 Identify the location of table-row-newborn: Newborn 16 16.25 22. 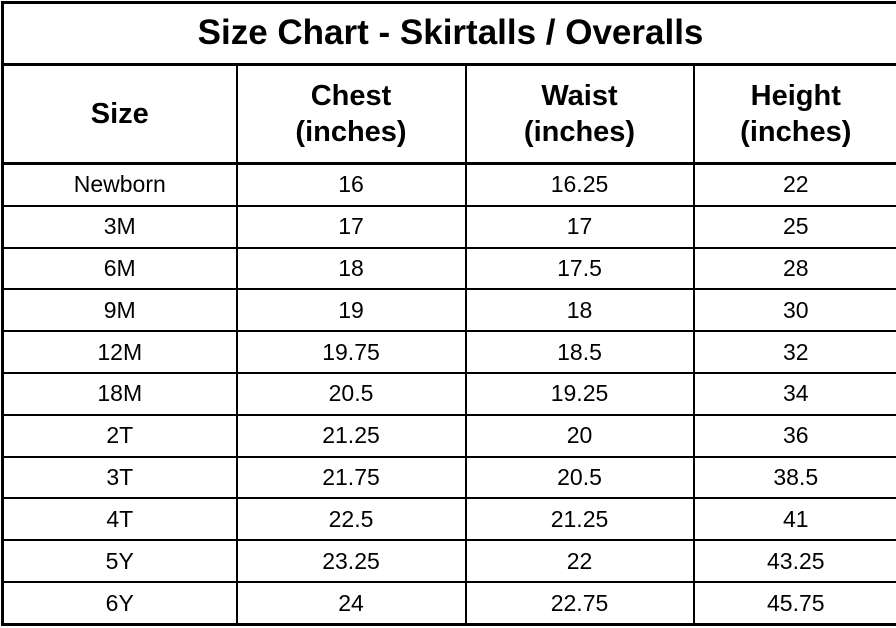
(448, 184).